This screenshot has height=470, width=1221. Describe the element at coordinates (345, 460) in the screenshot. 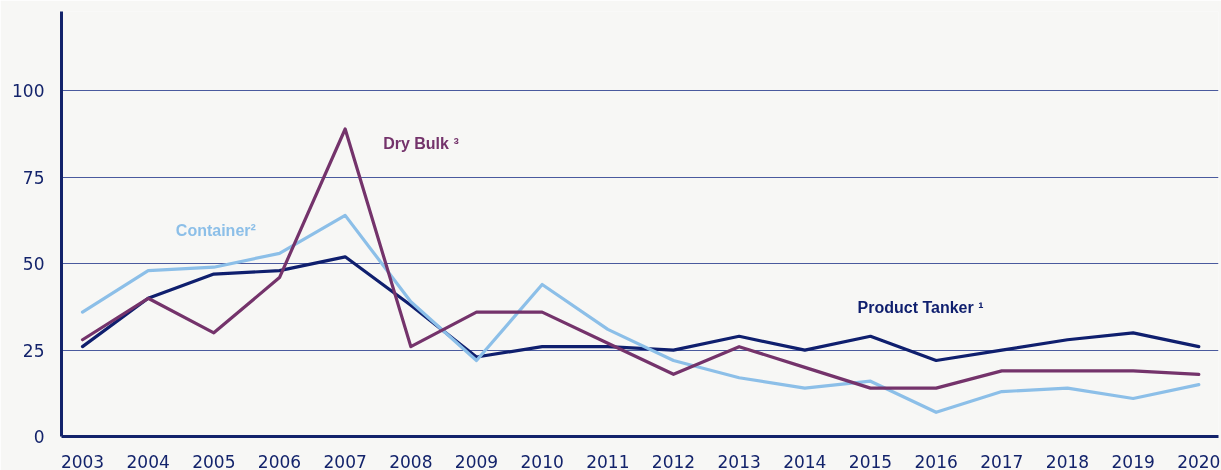

I see `x-tick-label: 2007` at that location.